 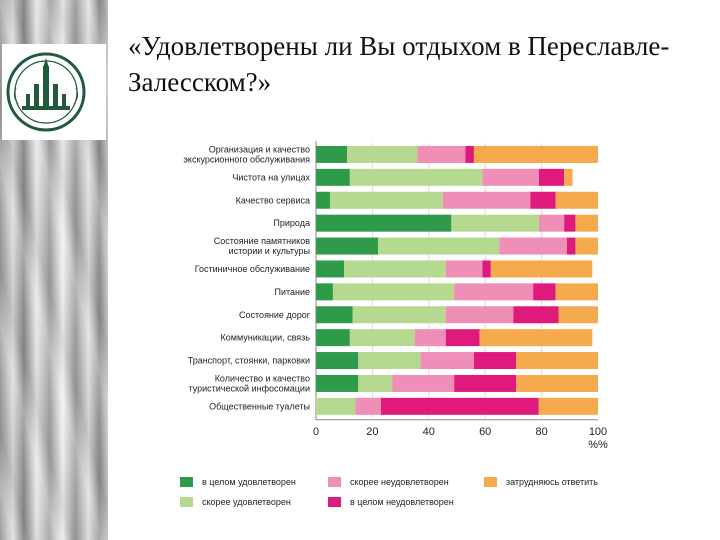 What do you see at coordinates (249, 361) in the screenshot?
I see `category-label: Транспорт, стоянки, парковки` at bounding box center [249, 361].